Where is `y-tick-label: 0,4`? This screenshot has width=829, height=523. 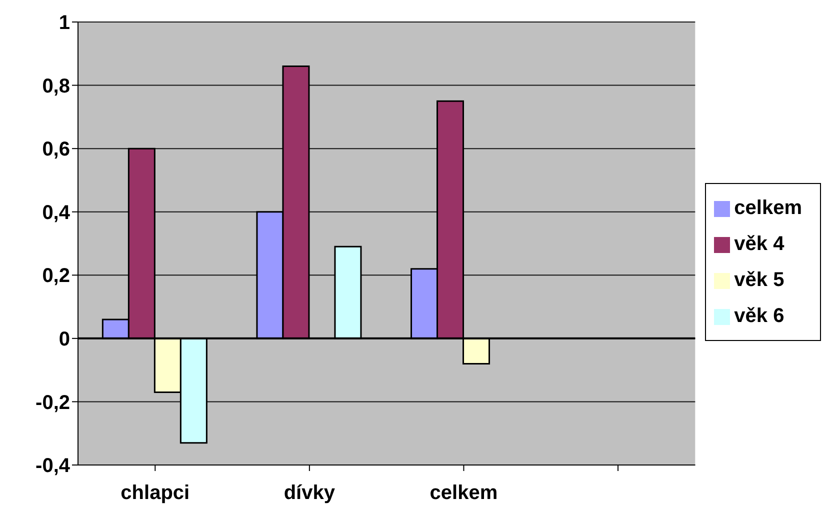 y-tick-label: 0,4 is located at coordinates (56, 213).